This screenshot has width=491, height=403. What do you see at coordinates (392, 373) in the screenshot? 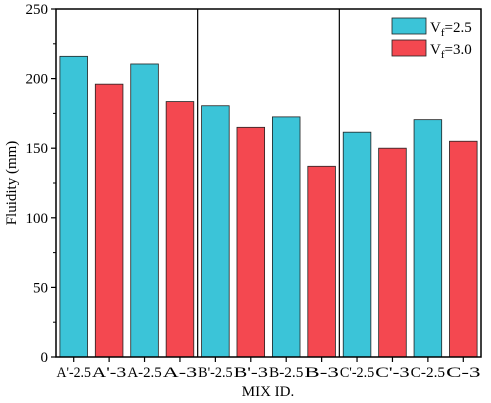
I see `x-tick-label: C'-3` at bounding box center [392, 373].